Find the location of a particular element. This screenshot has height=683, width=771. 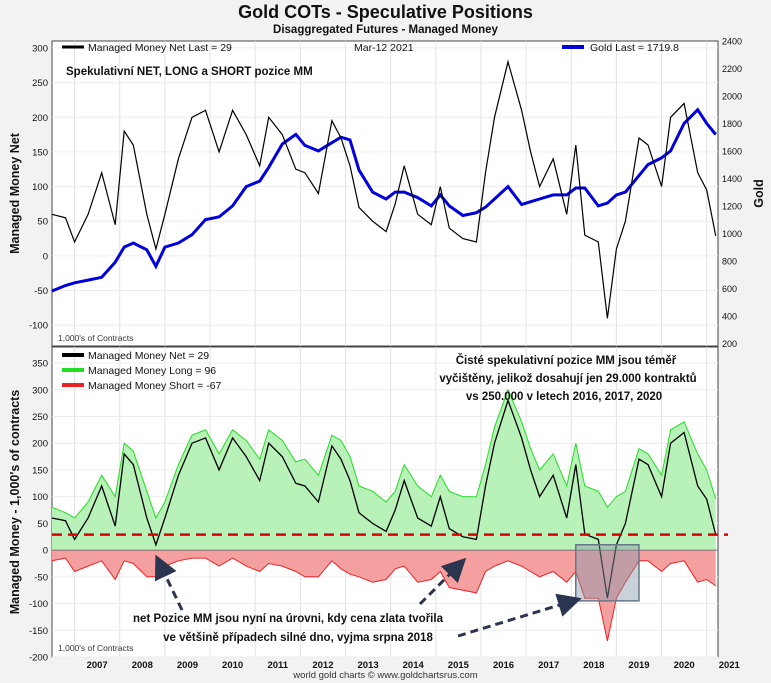

bottom-y-tick-label: -200 is located at coordinates (38, 658).